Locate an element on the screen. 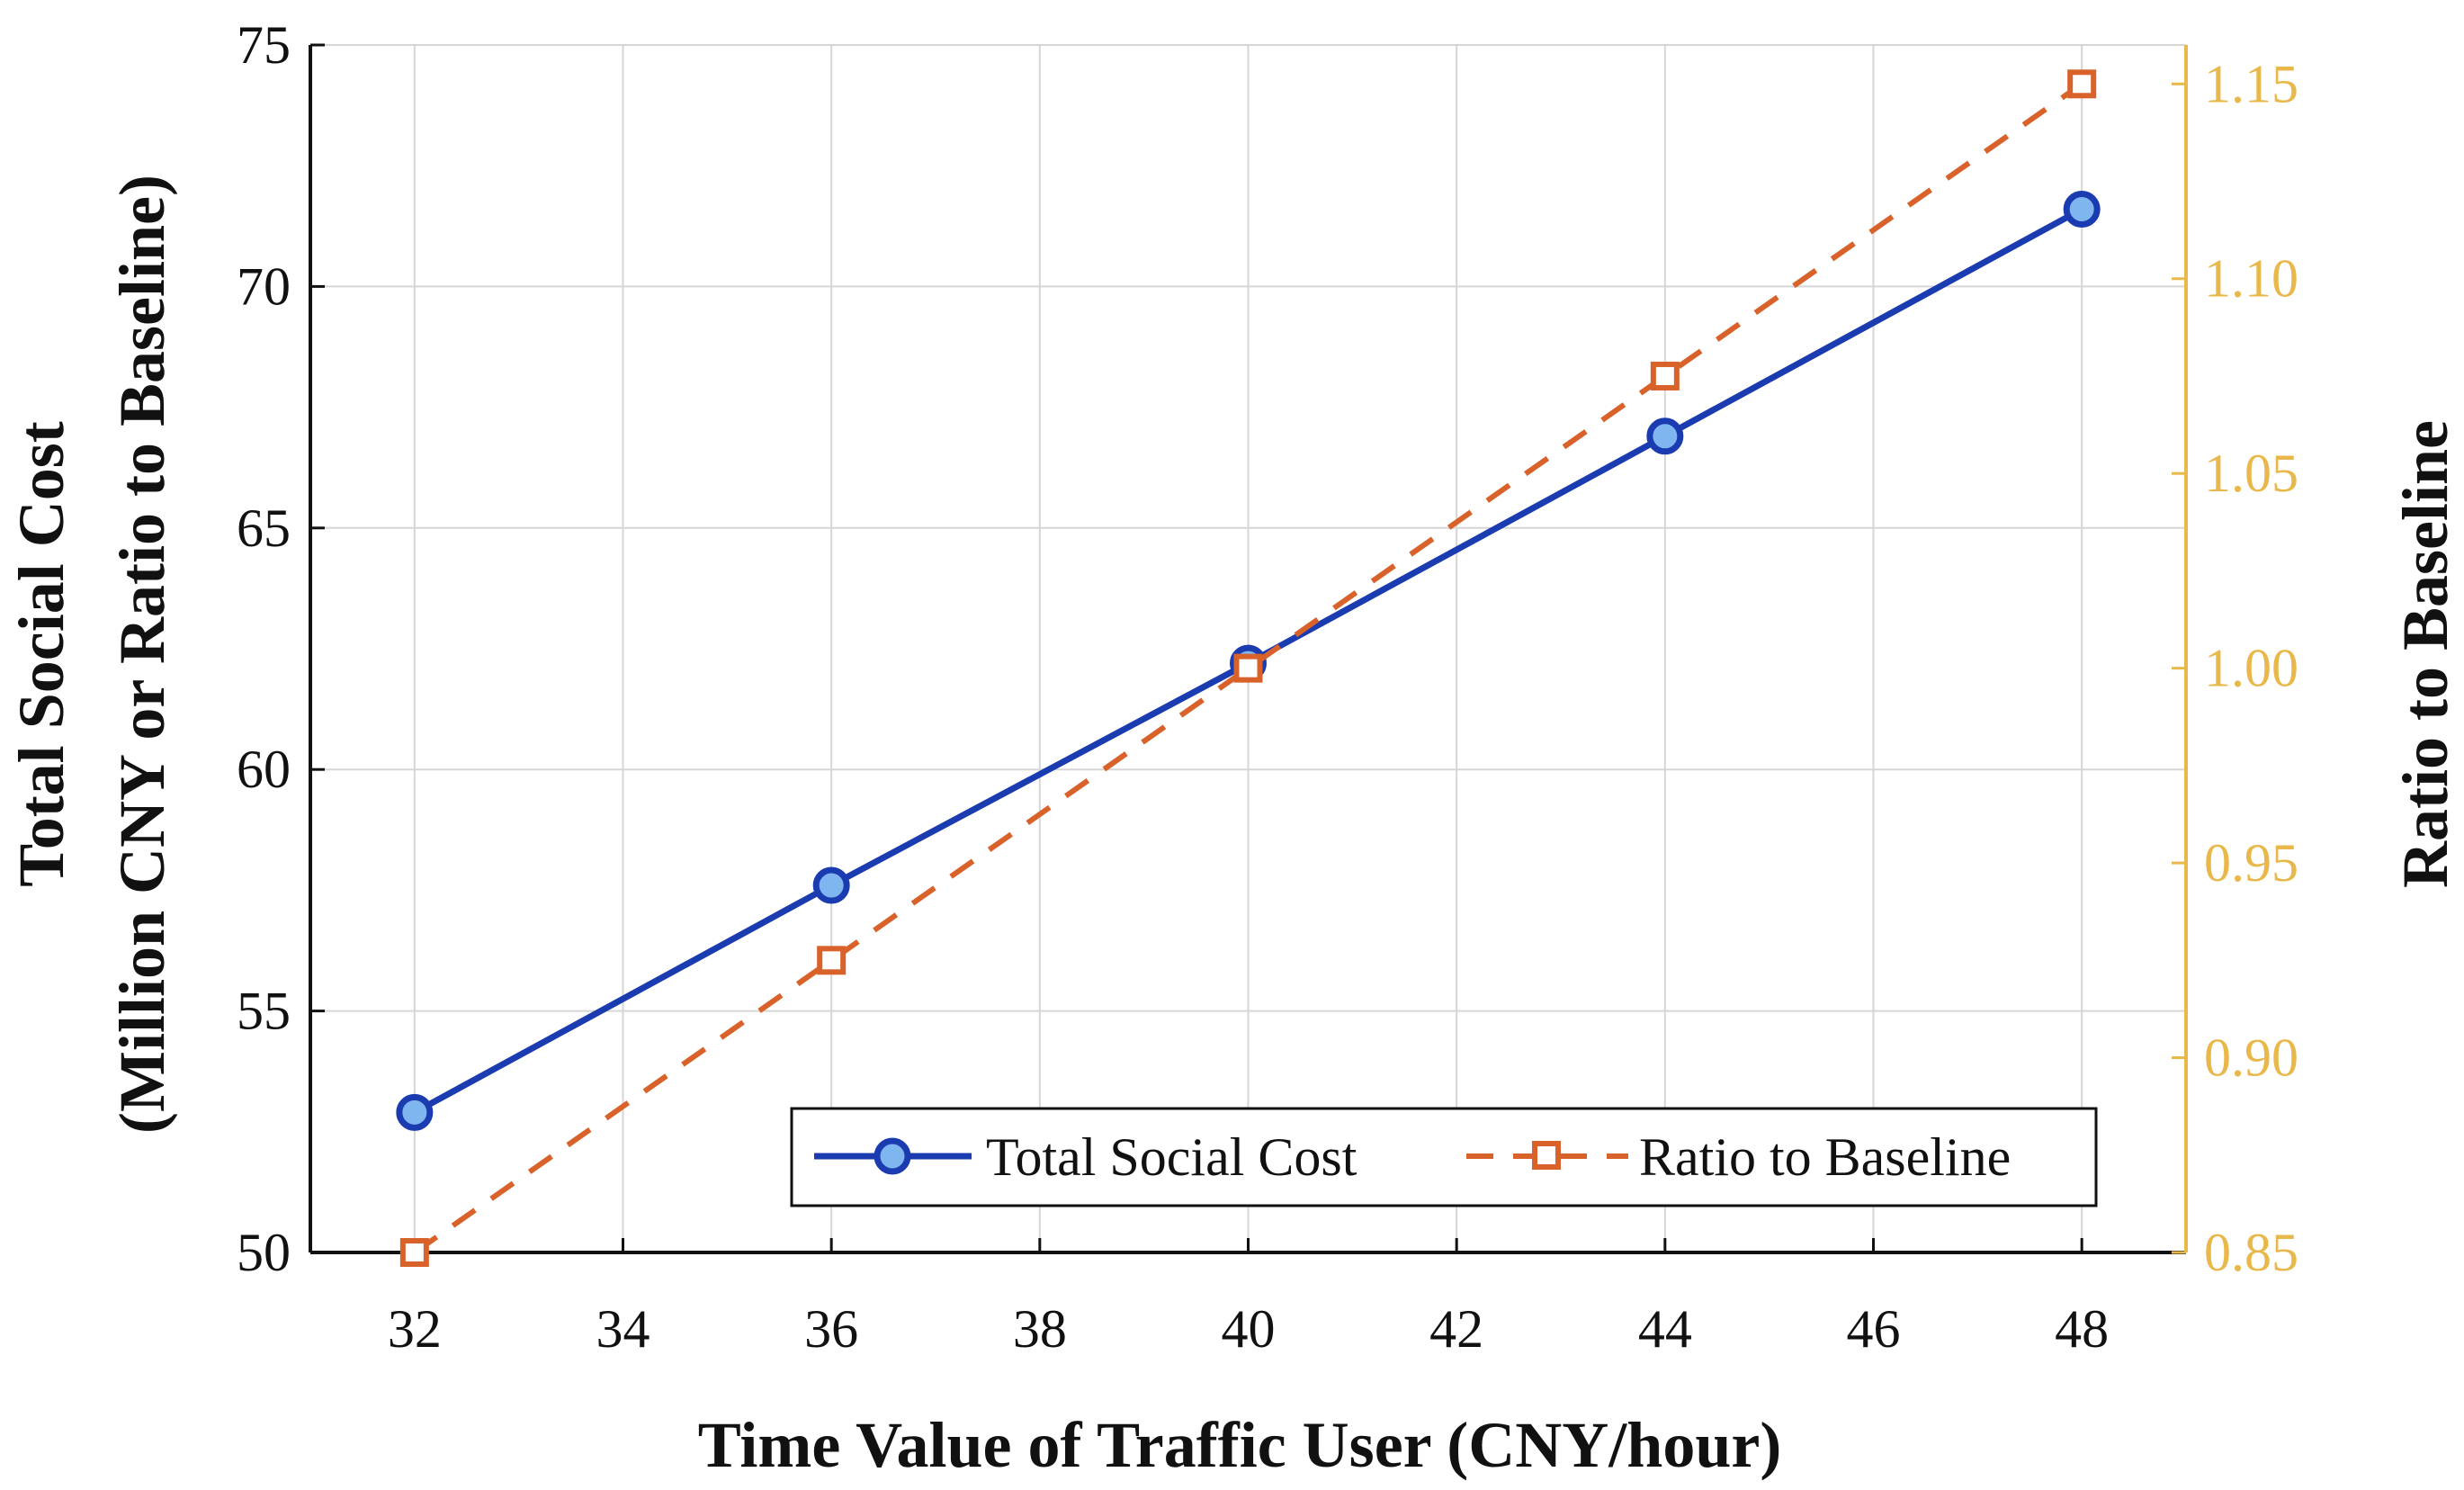  y-tick-label: 60 is located at coordinates (264, 769).